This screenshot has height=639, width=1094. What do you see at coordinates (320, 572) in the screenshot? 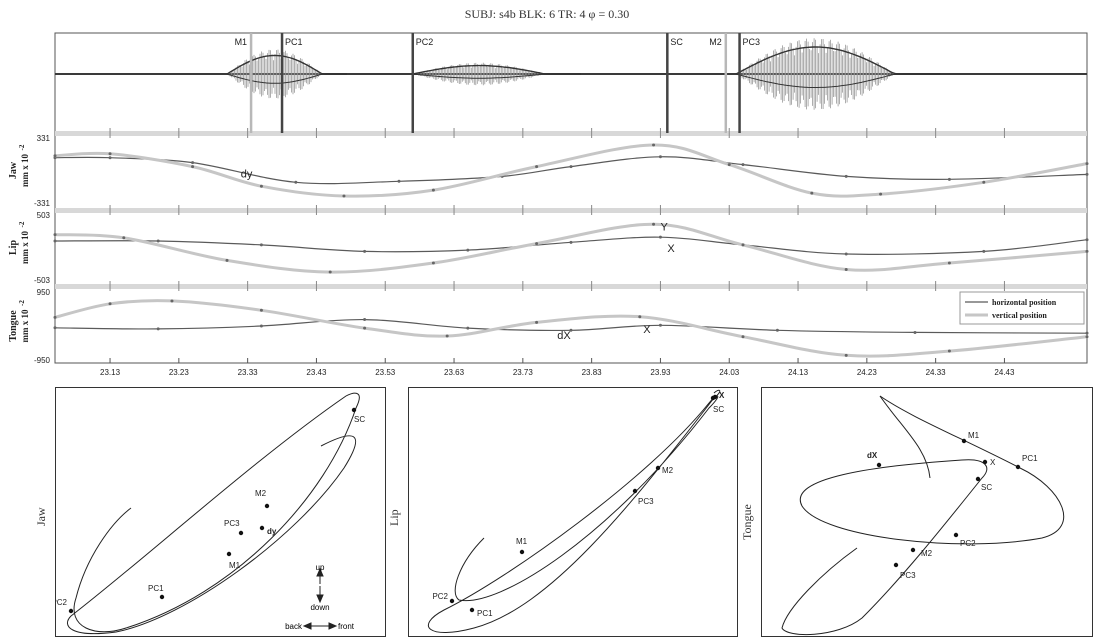
I see `up-arrowhead` at bounding box center [320, 572].